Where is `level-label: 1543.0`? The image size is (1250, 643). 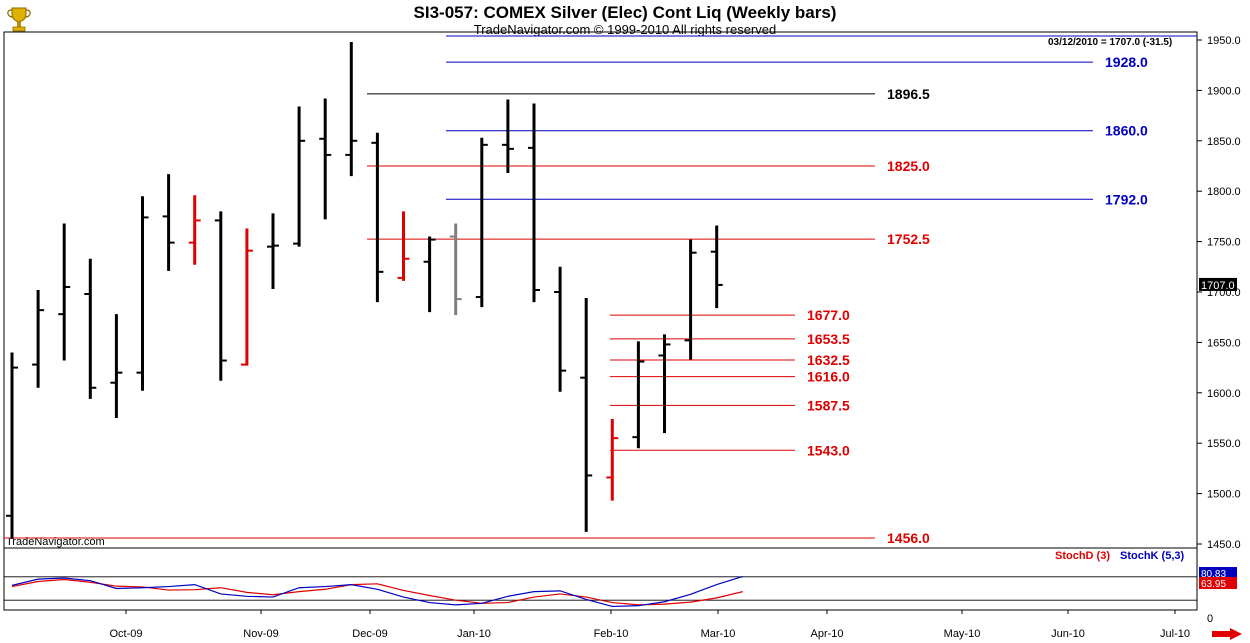 level-label: 1543.0 is located at coordinates (828, 450).